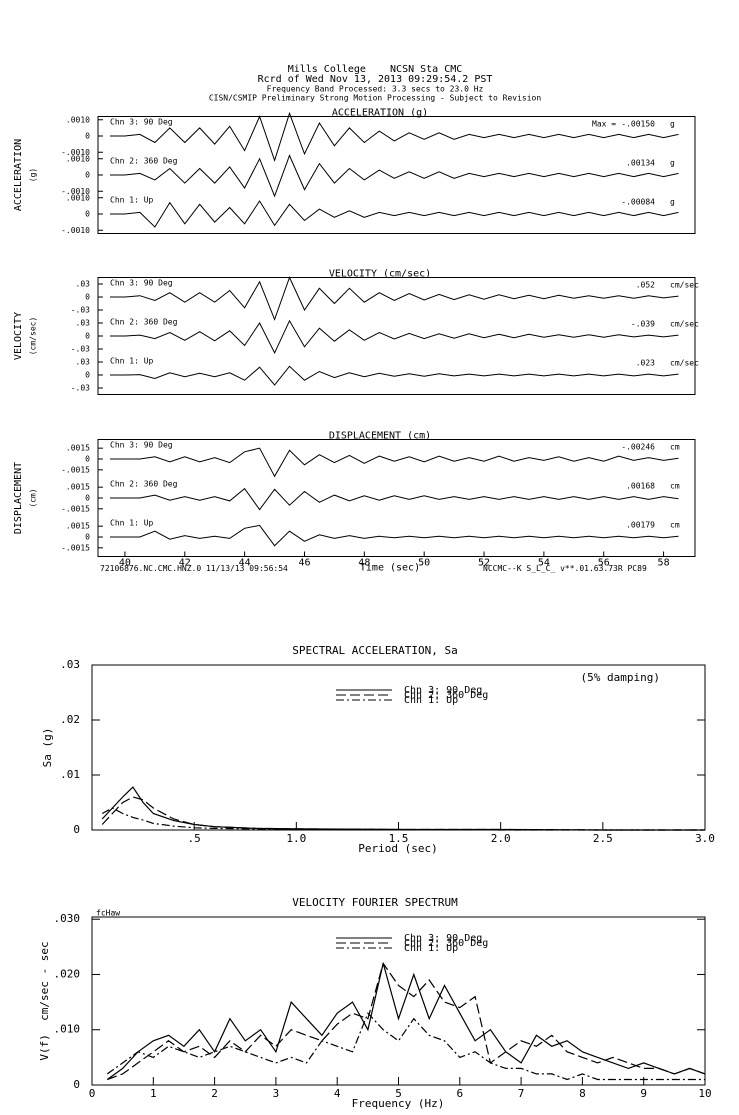 Image resolution: width=739 pixels, height=1115 pixels. I want to click on chart-title: SPECTRAL ACCELERATION, Sa, so click(375, 650).